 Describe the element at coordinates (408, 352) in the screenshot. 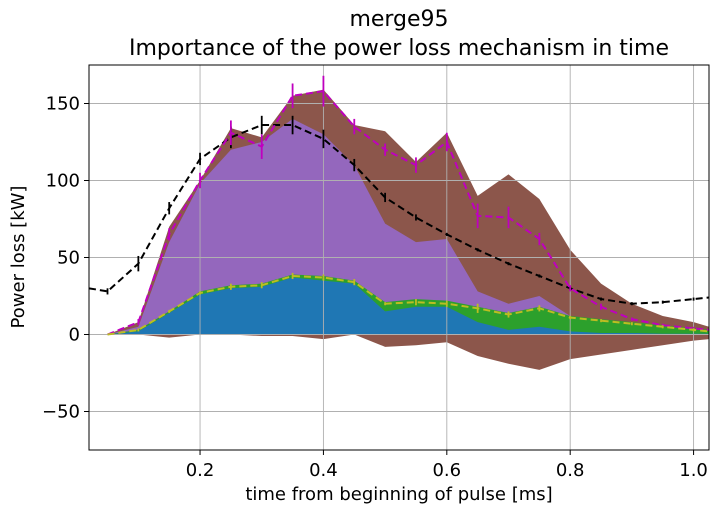

I see `negative-band-area` at that location.